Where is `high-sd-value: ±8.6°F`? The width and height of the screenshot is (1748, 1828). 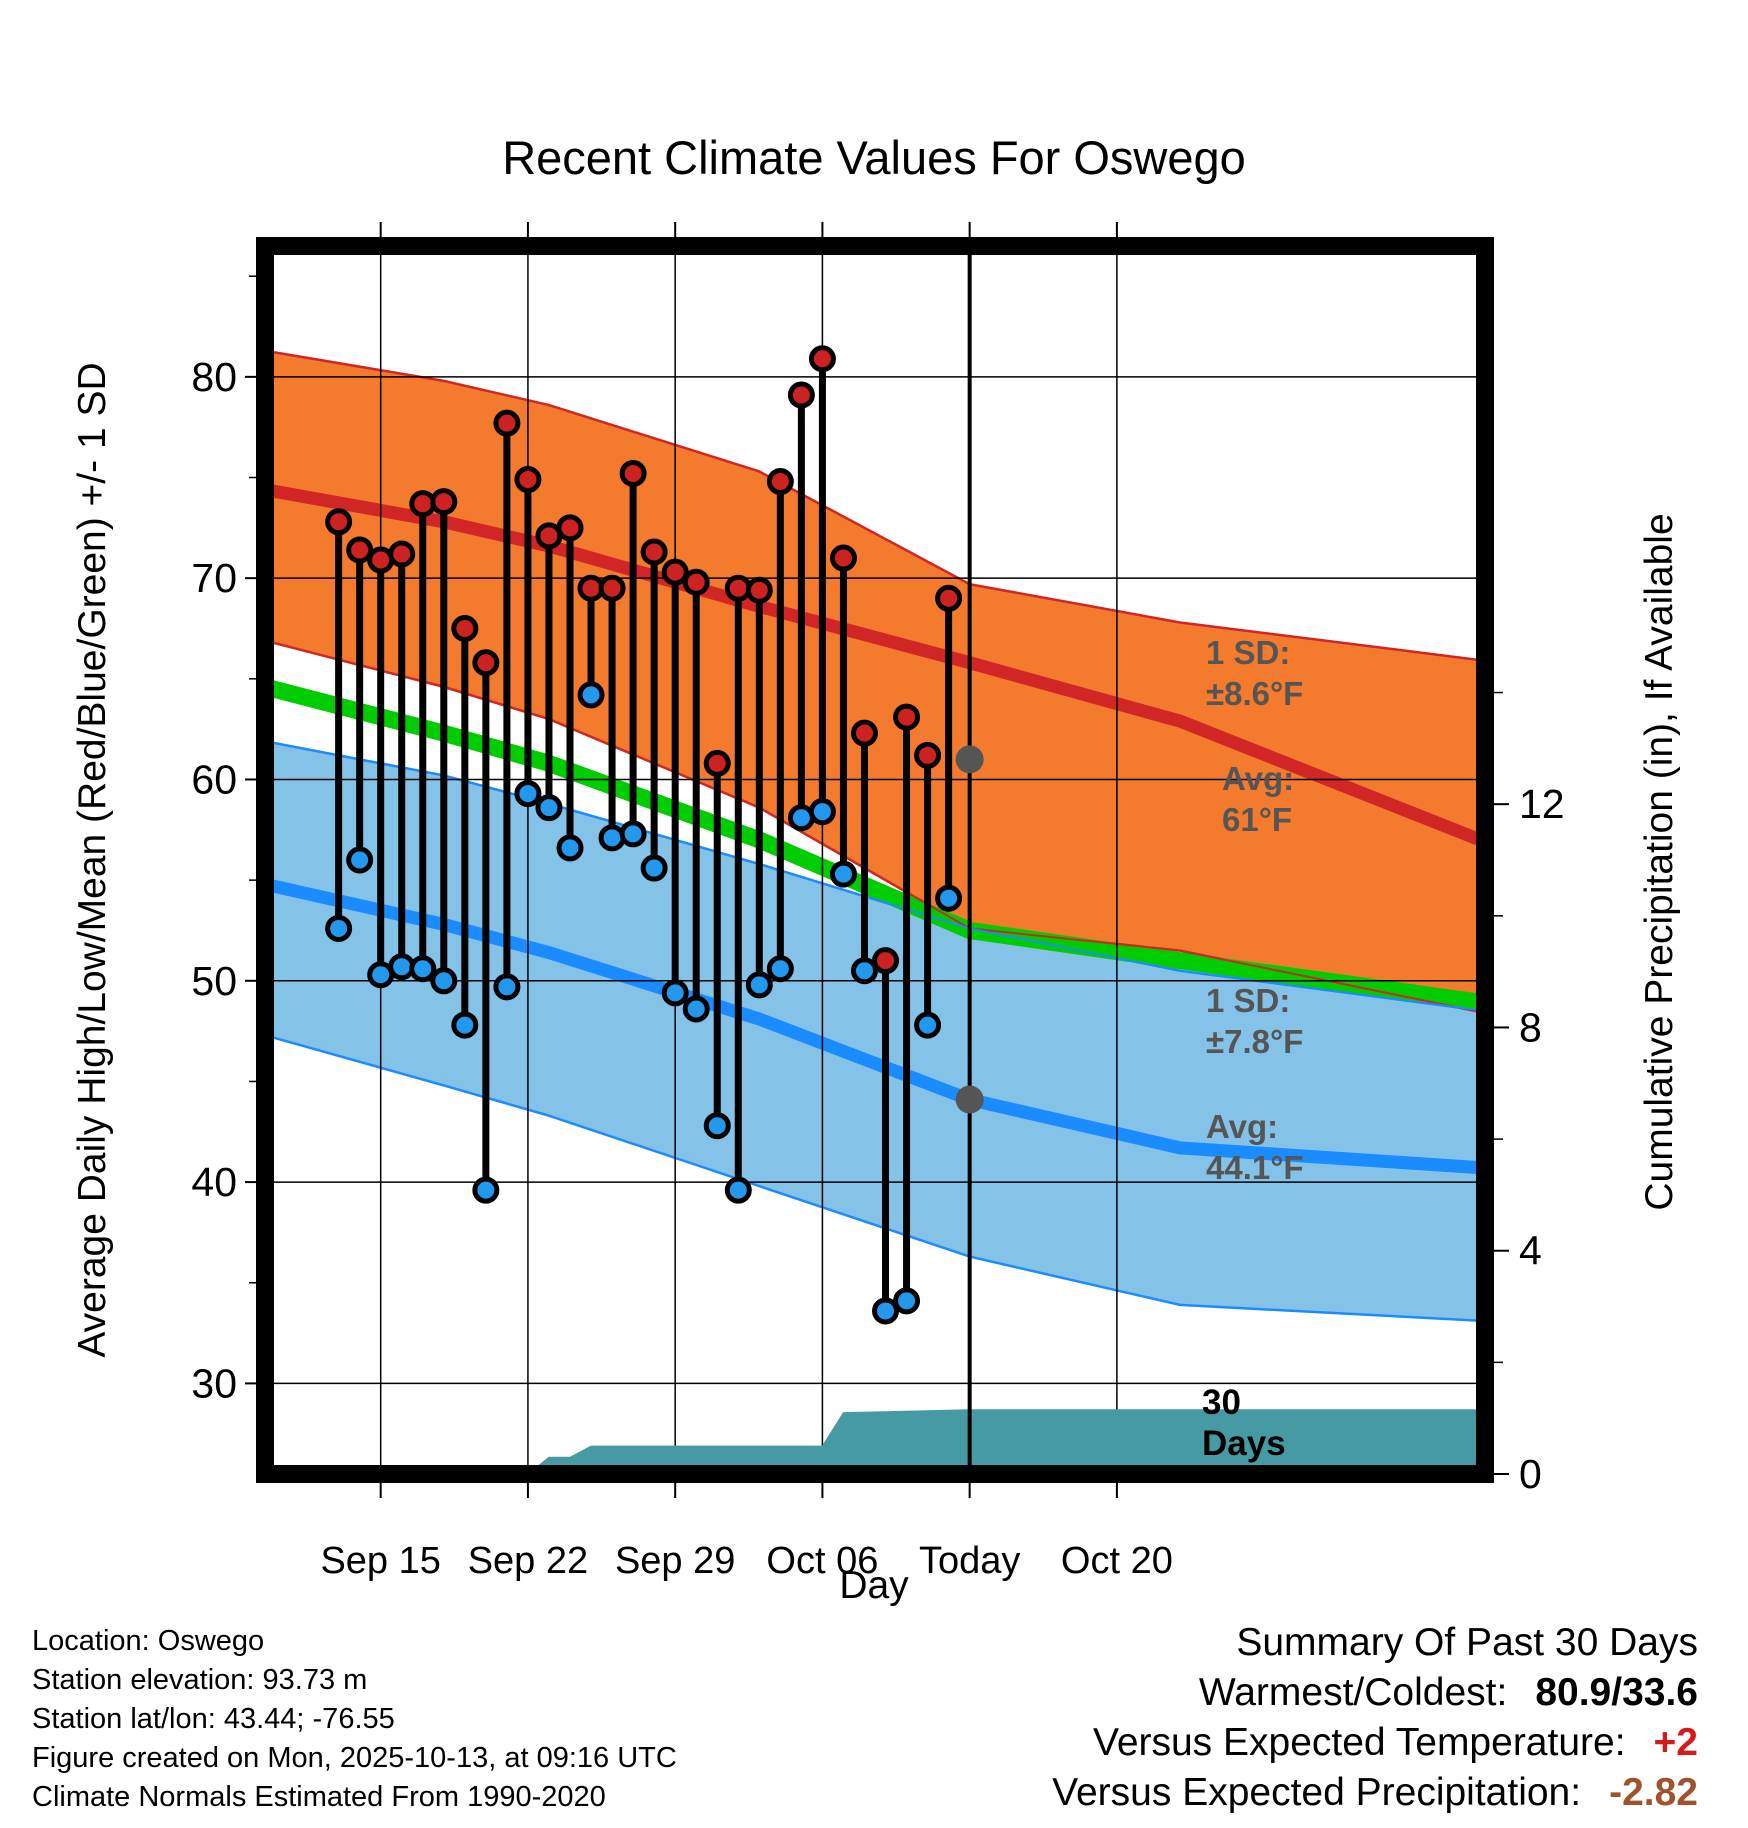 high-sd-value: ±8.6°F is located at coordinates (1254, 693).